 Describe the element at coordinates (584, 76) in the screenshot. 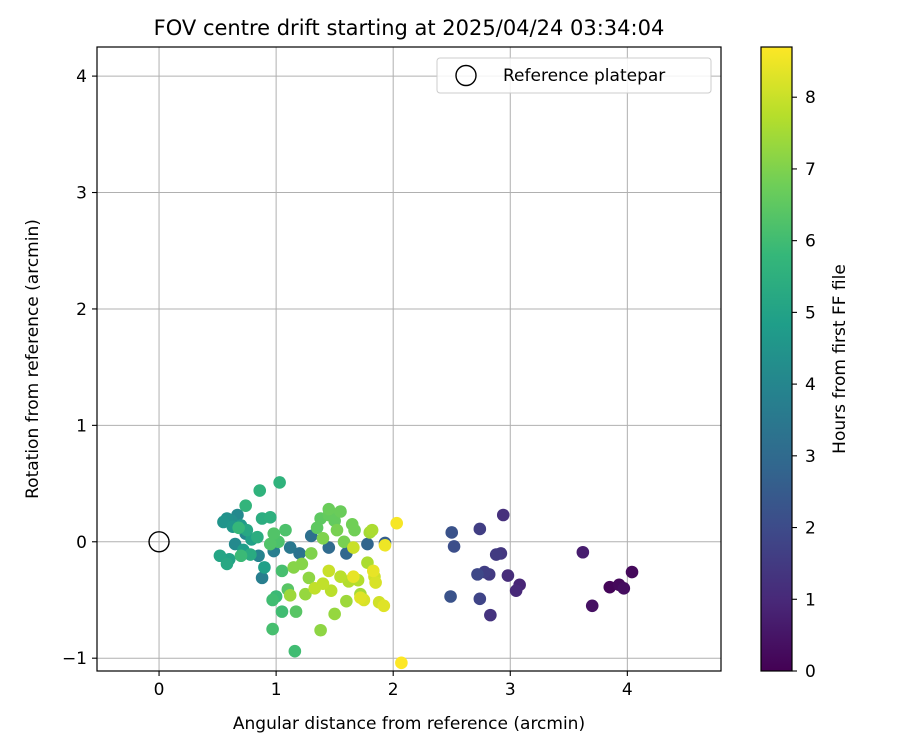

I see `legend-entry-reference: Reference platepar` at that location.